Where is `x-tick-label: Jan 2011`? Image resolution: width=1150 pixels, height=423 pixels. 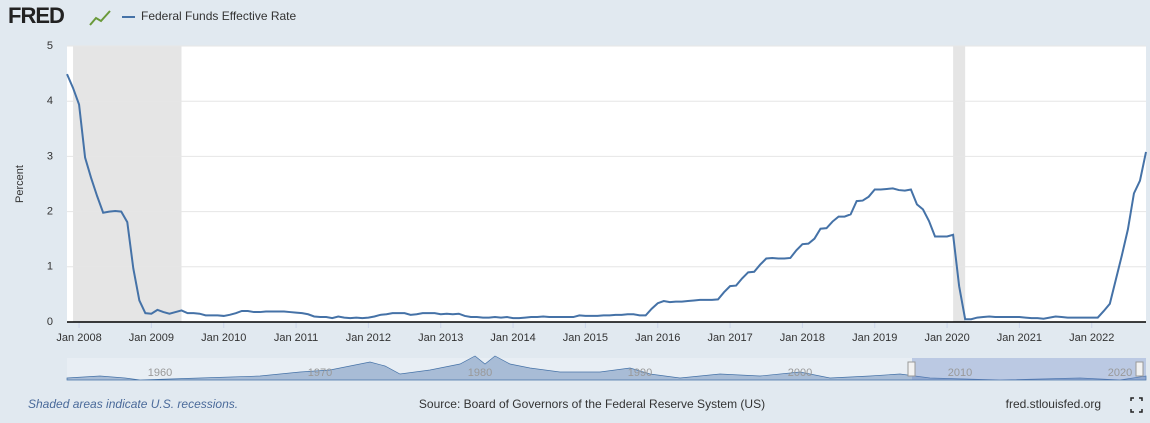 x-tick-label: Jan 2011 is located at coordinates (296, 338).